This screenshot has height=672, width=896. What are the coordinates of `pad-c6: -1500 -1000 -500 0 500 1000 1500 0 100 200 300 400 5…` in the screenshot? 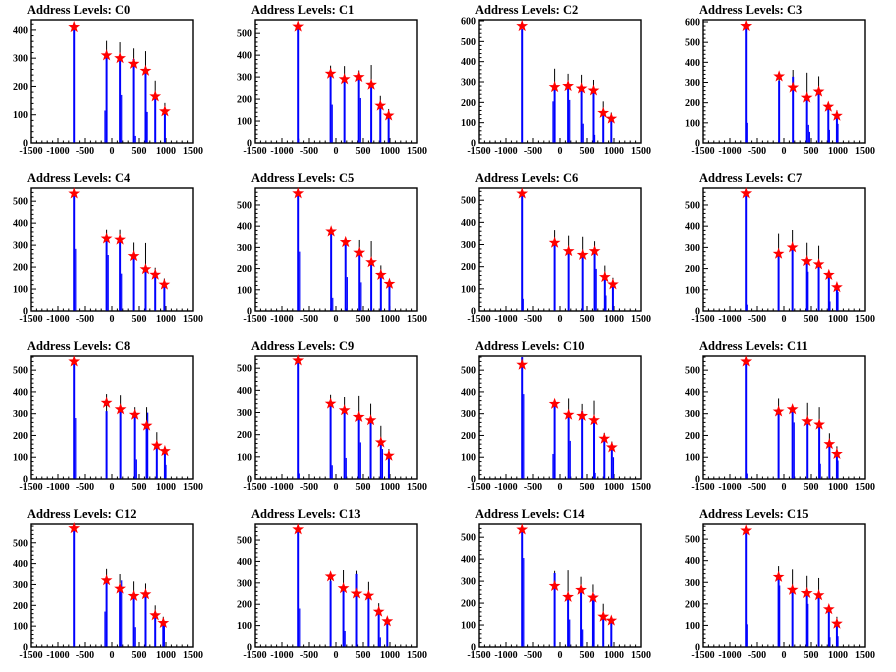 It's located at (560, 252).